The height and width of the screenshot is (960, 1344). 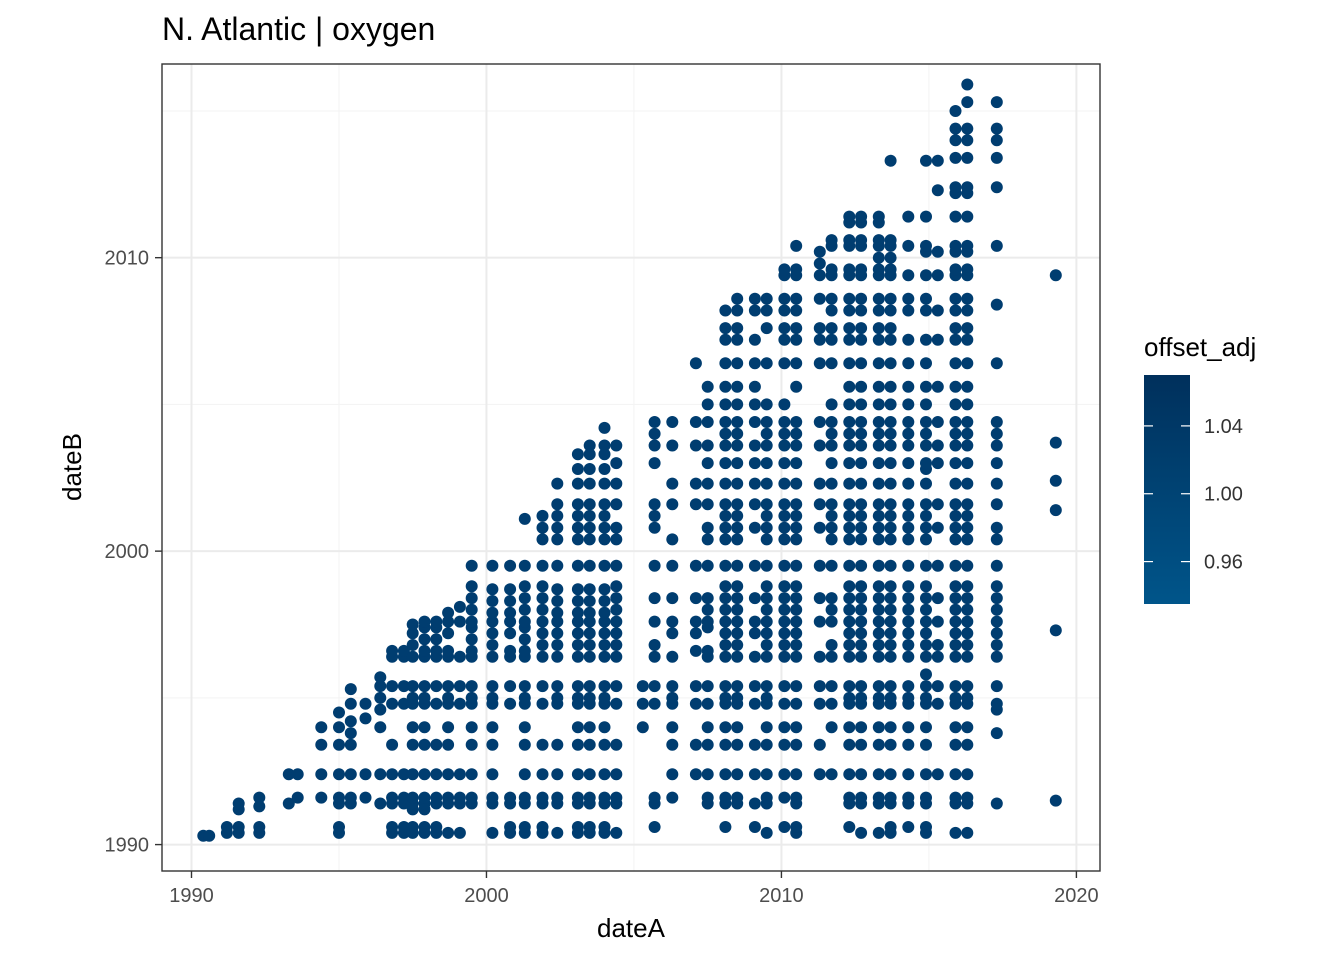 What do you see at coordinates (133, 552) in the screenshot?
I see `y-axis: 1990 2000 2010` at bounding box center [133, 552].